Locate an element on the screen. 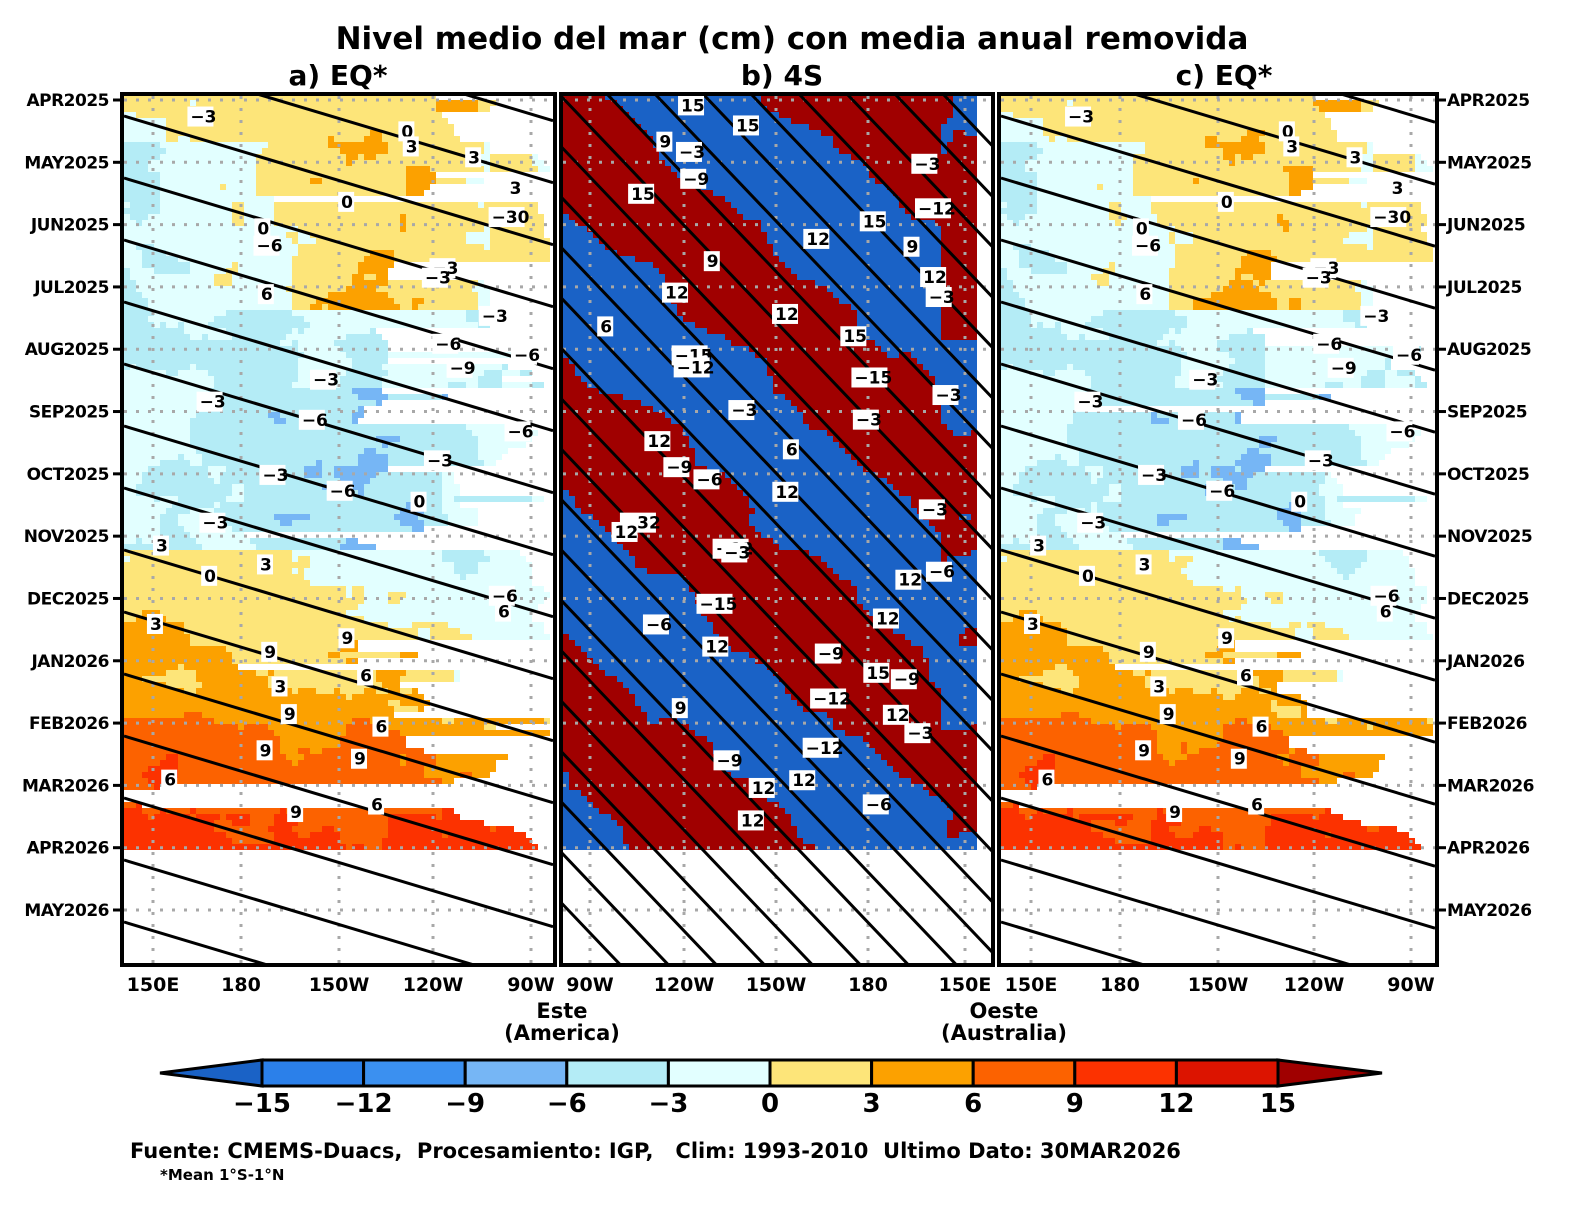  y-tick-label: JUN2025 is located at coordinates (1485, 226).